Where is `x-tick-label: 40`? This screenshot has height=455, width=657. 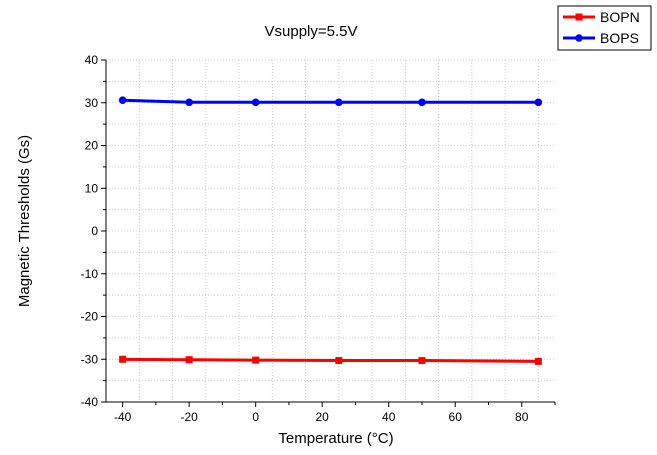
x-tick-label: 40 is located at coordinates (389, 417).